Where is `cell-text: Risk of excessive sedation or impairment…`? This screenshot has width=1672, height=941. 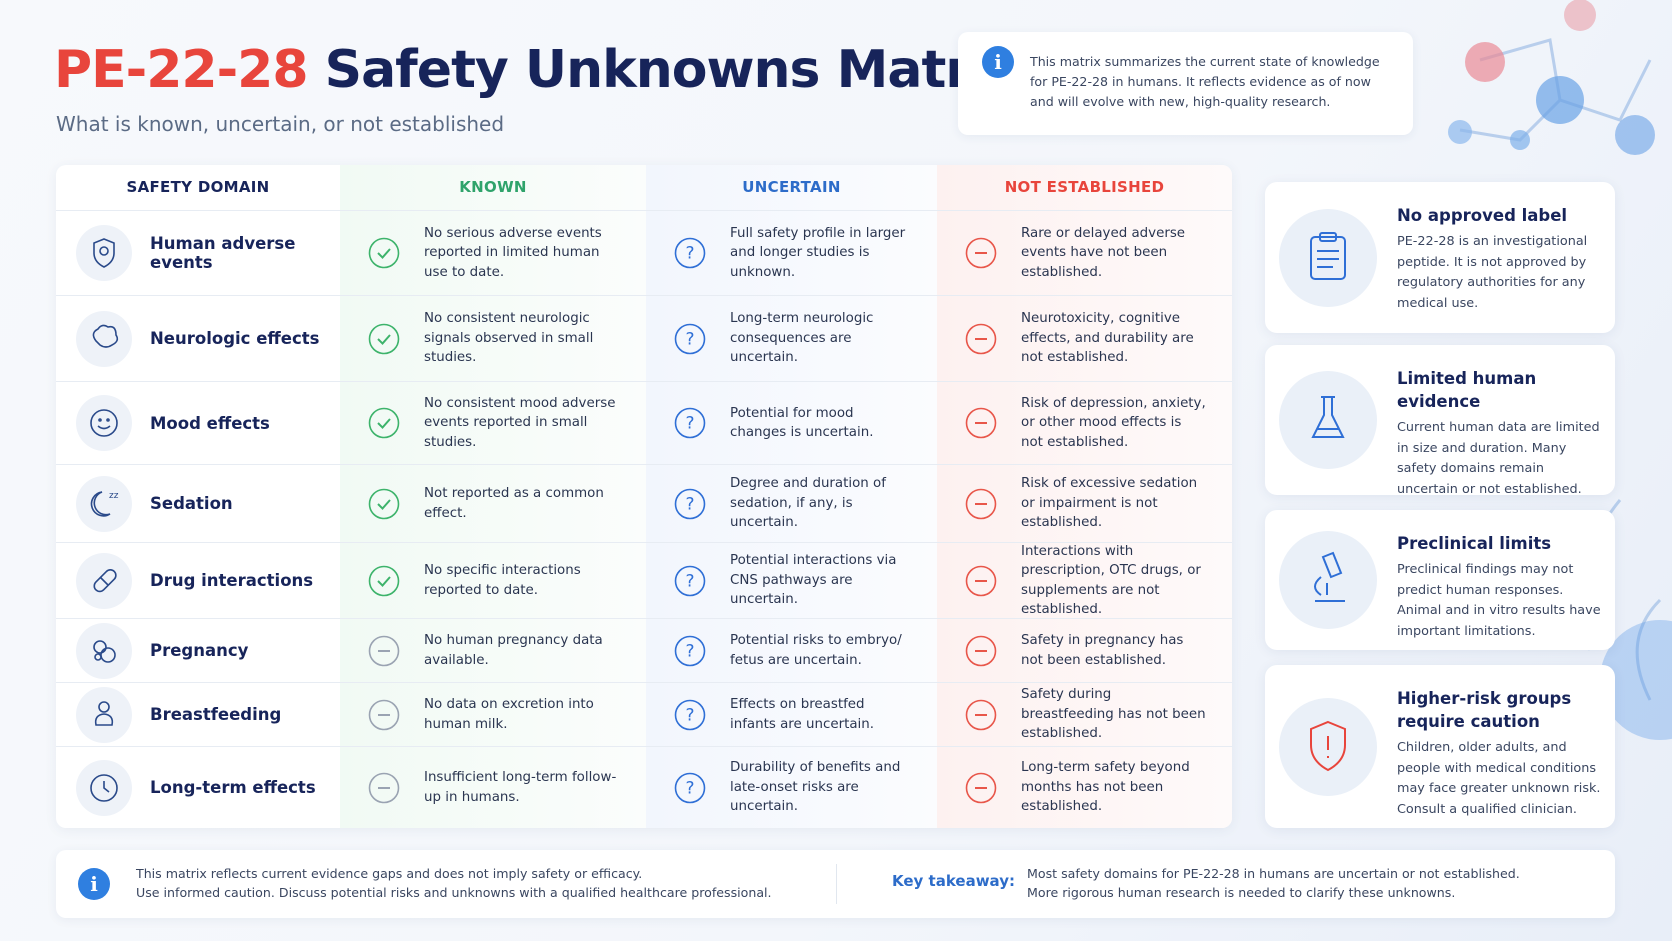
cell-text: Risk of excessive sedation or impairment… is located at coordinates (1109, 503).